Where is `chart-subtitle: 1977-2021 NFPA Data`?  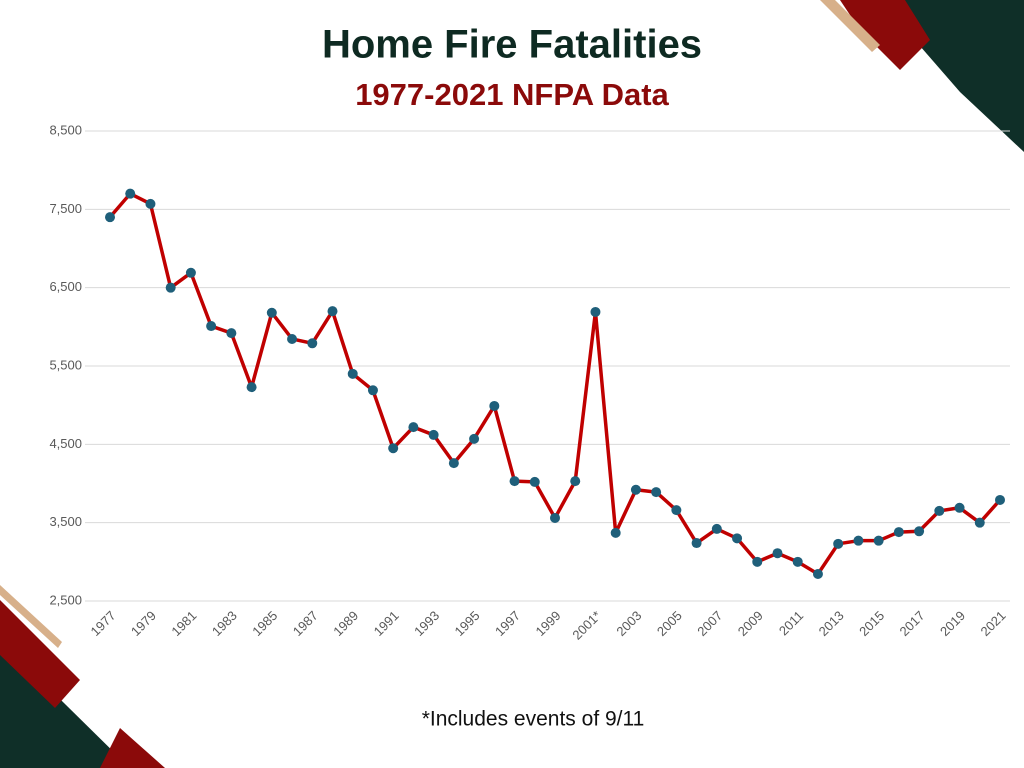
chart-subtitle: 1977-2021 NFPA Data is located at coordinates (512, 94).